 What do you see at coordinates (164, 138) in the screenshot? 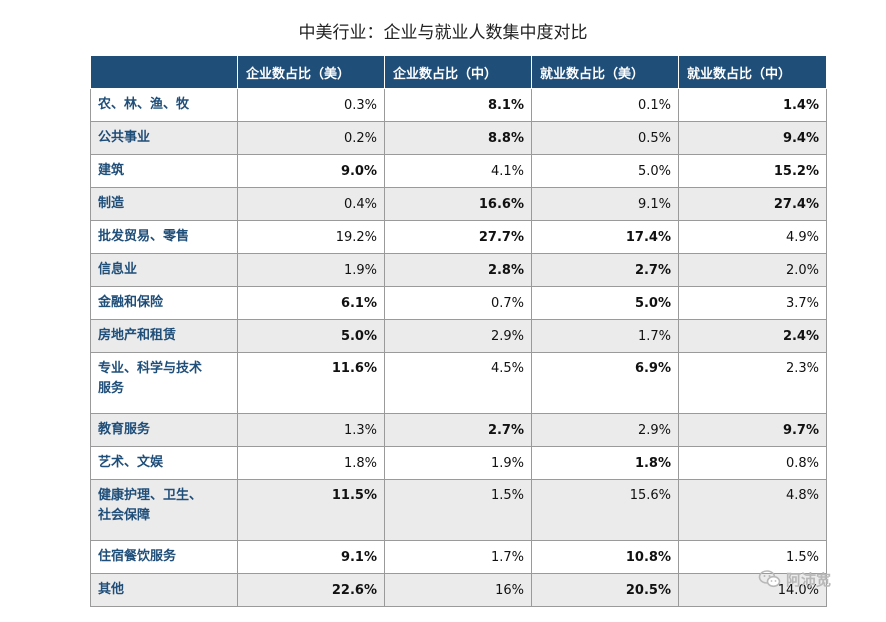
I see `category-cell: 公共事业` at bounding box center [164, 138].